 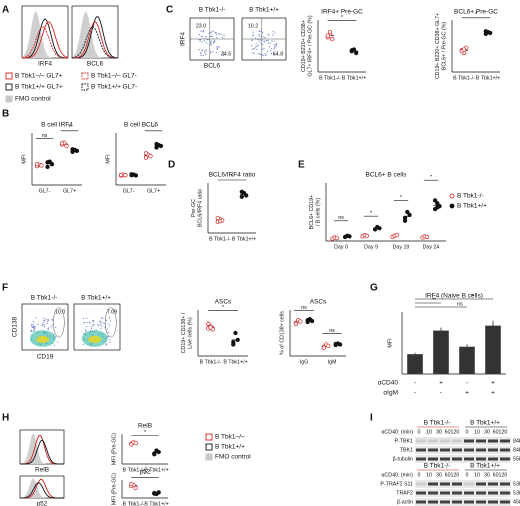 I want to click on x-tick-label: B Tbk1+/+, so click(x=235, y=362).